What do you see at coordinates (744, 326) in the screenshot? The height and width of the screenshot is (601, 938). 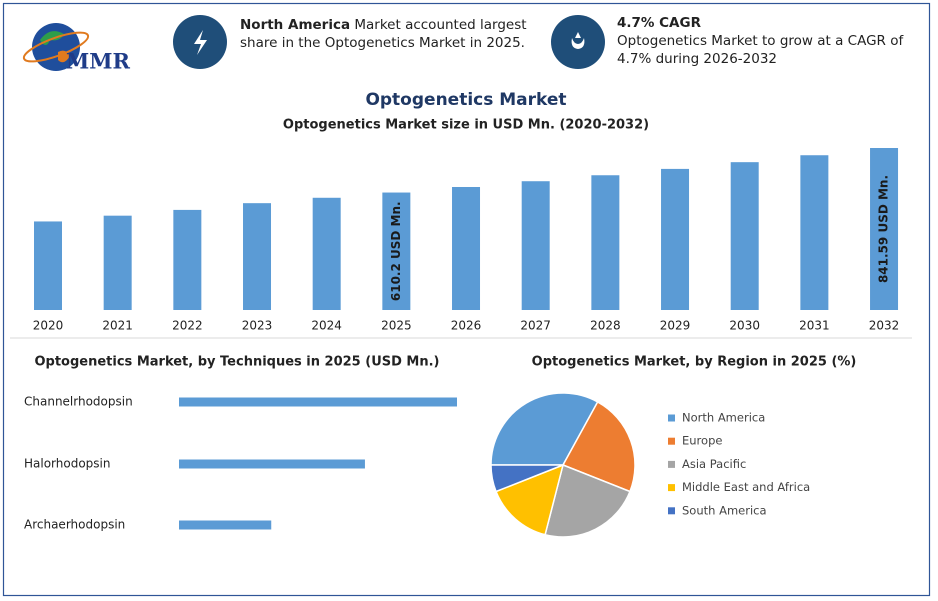 I see `x-tick-label: 2030` at bounding box center [744, 326].